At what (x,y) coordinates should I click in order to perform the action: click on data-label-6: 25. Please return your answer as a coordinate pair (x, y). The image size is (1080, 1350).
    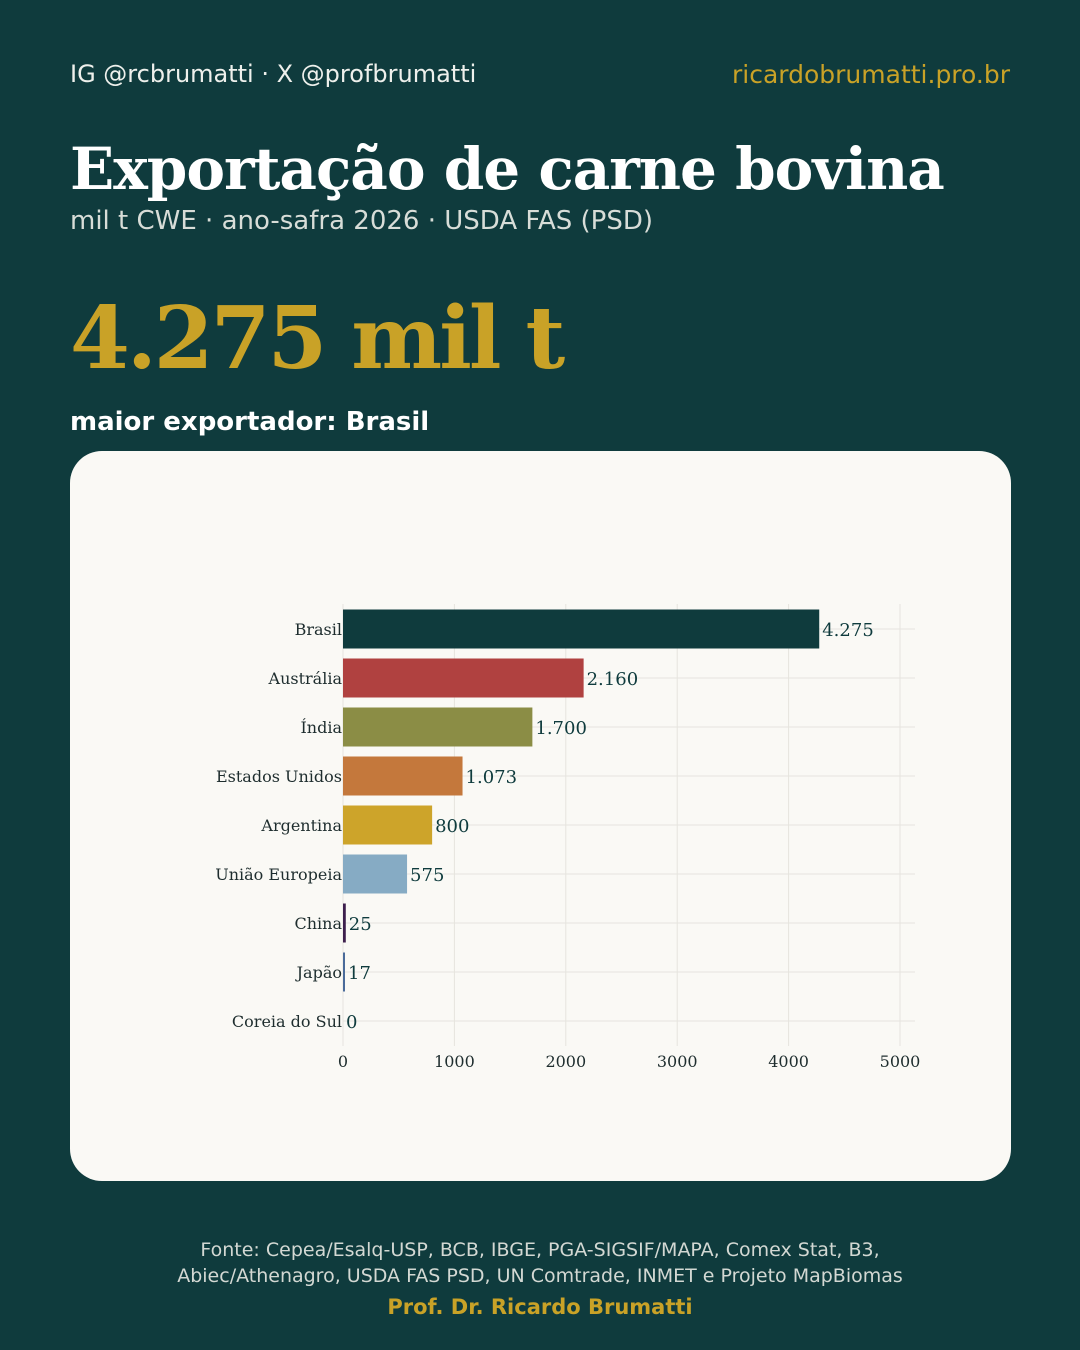
    Looking at the image, I should click on (360, 924).